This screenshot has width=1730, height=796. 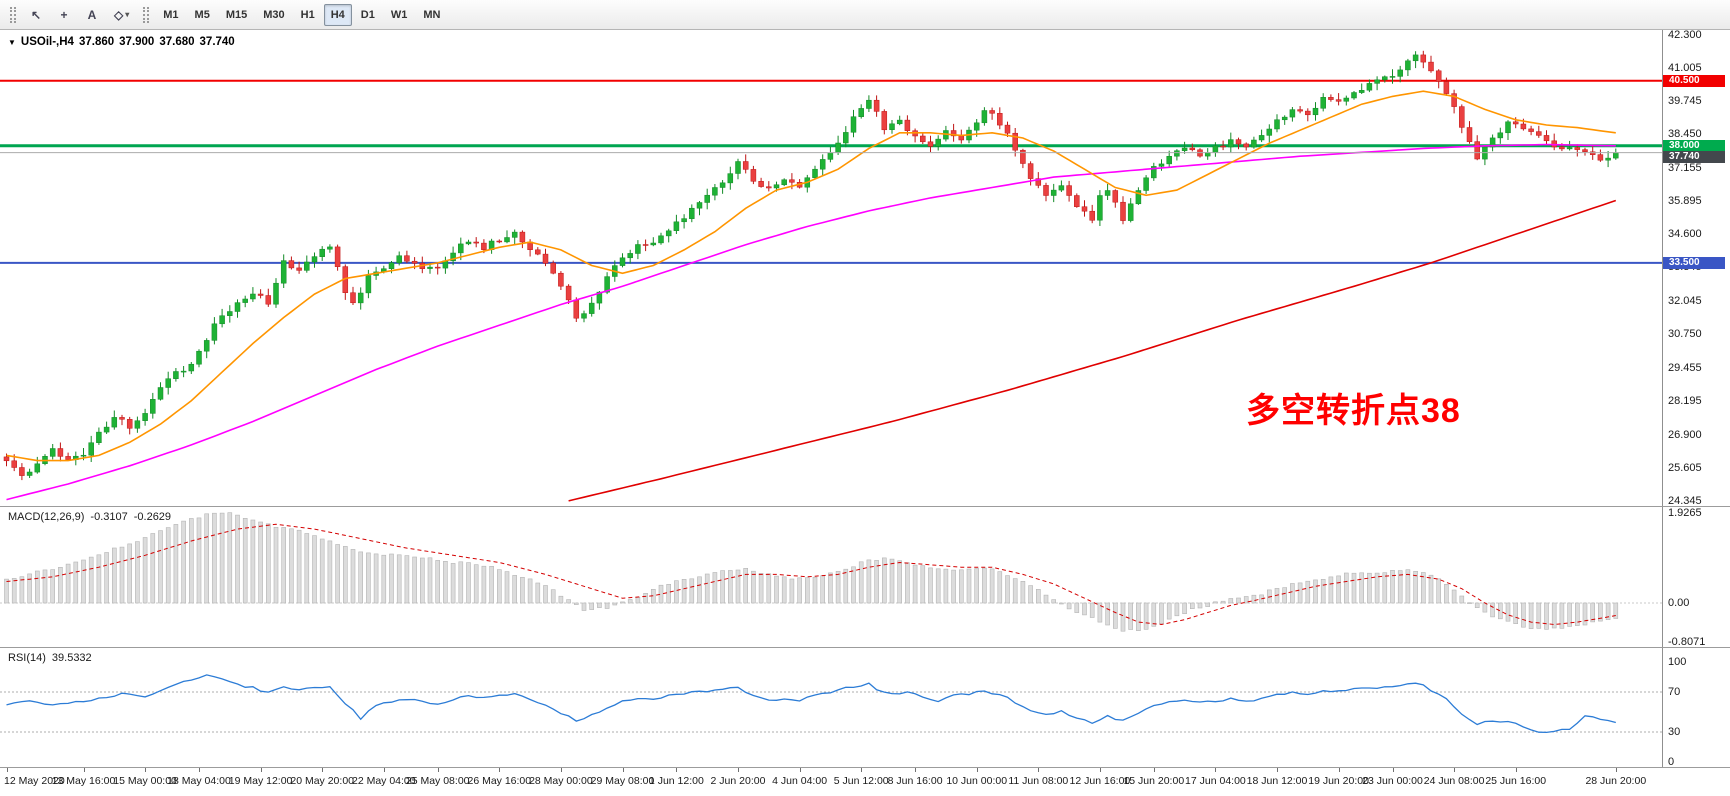 What do you see at coordinates (1674, 692) in the screenshot?
I see `rsi-axis-label: 70` at bounding box center [1674, 692].